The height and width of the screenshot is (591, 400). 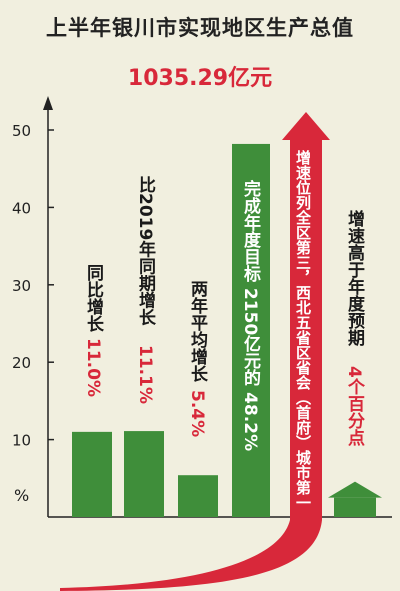 What do you see at coordinates (145, 374) in the screenshot?
I see `annotation-2-value: 11.1%` at bounding box center [145, 374].